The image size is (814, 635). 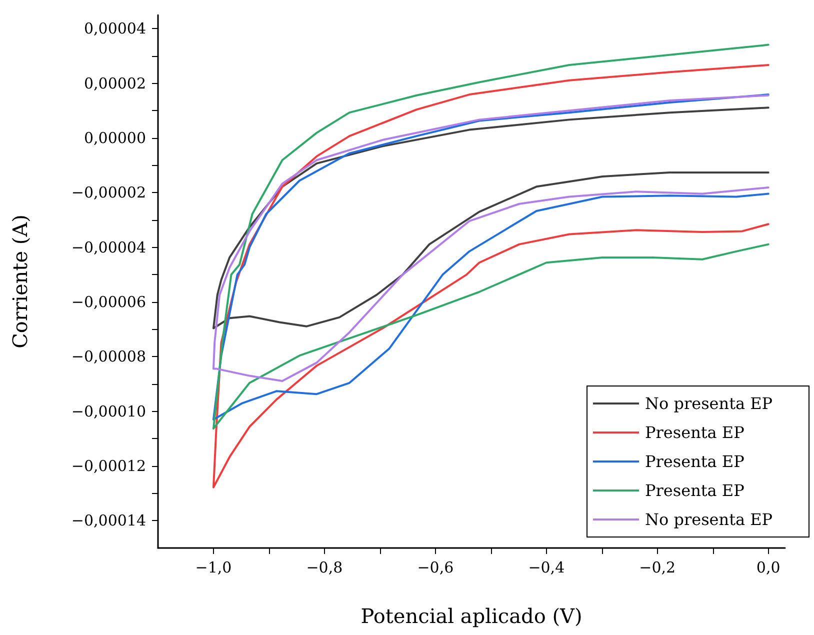 What do you see at coordinates (108, 193) in the screenshot?
I see `y-tick-label: −0,00002` at bounding box center [108, 193].